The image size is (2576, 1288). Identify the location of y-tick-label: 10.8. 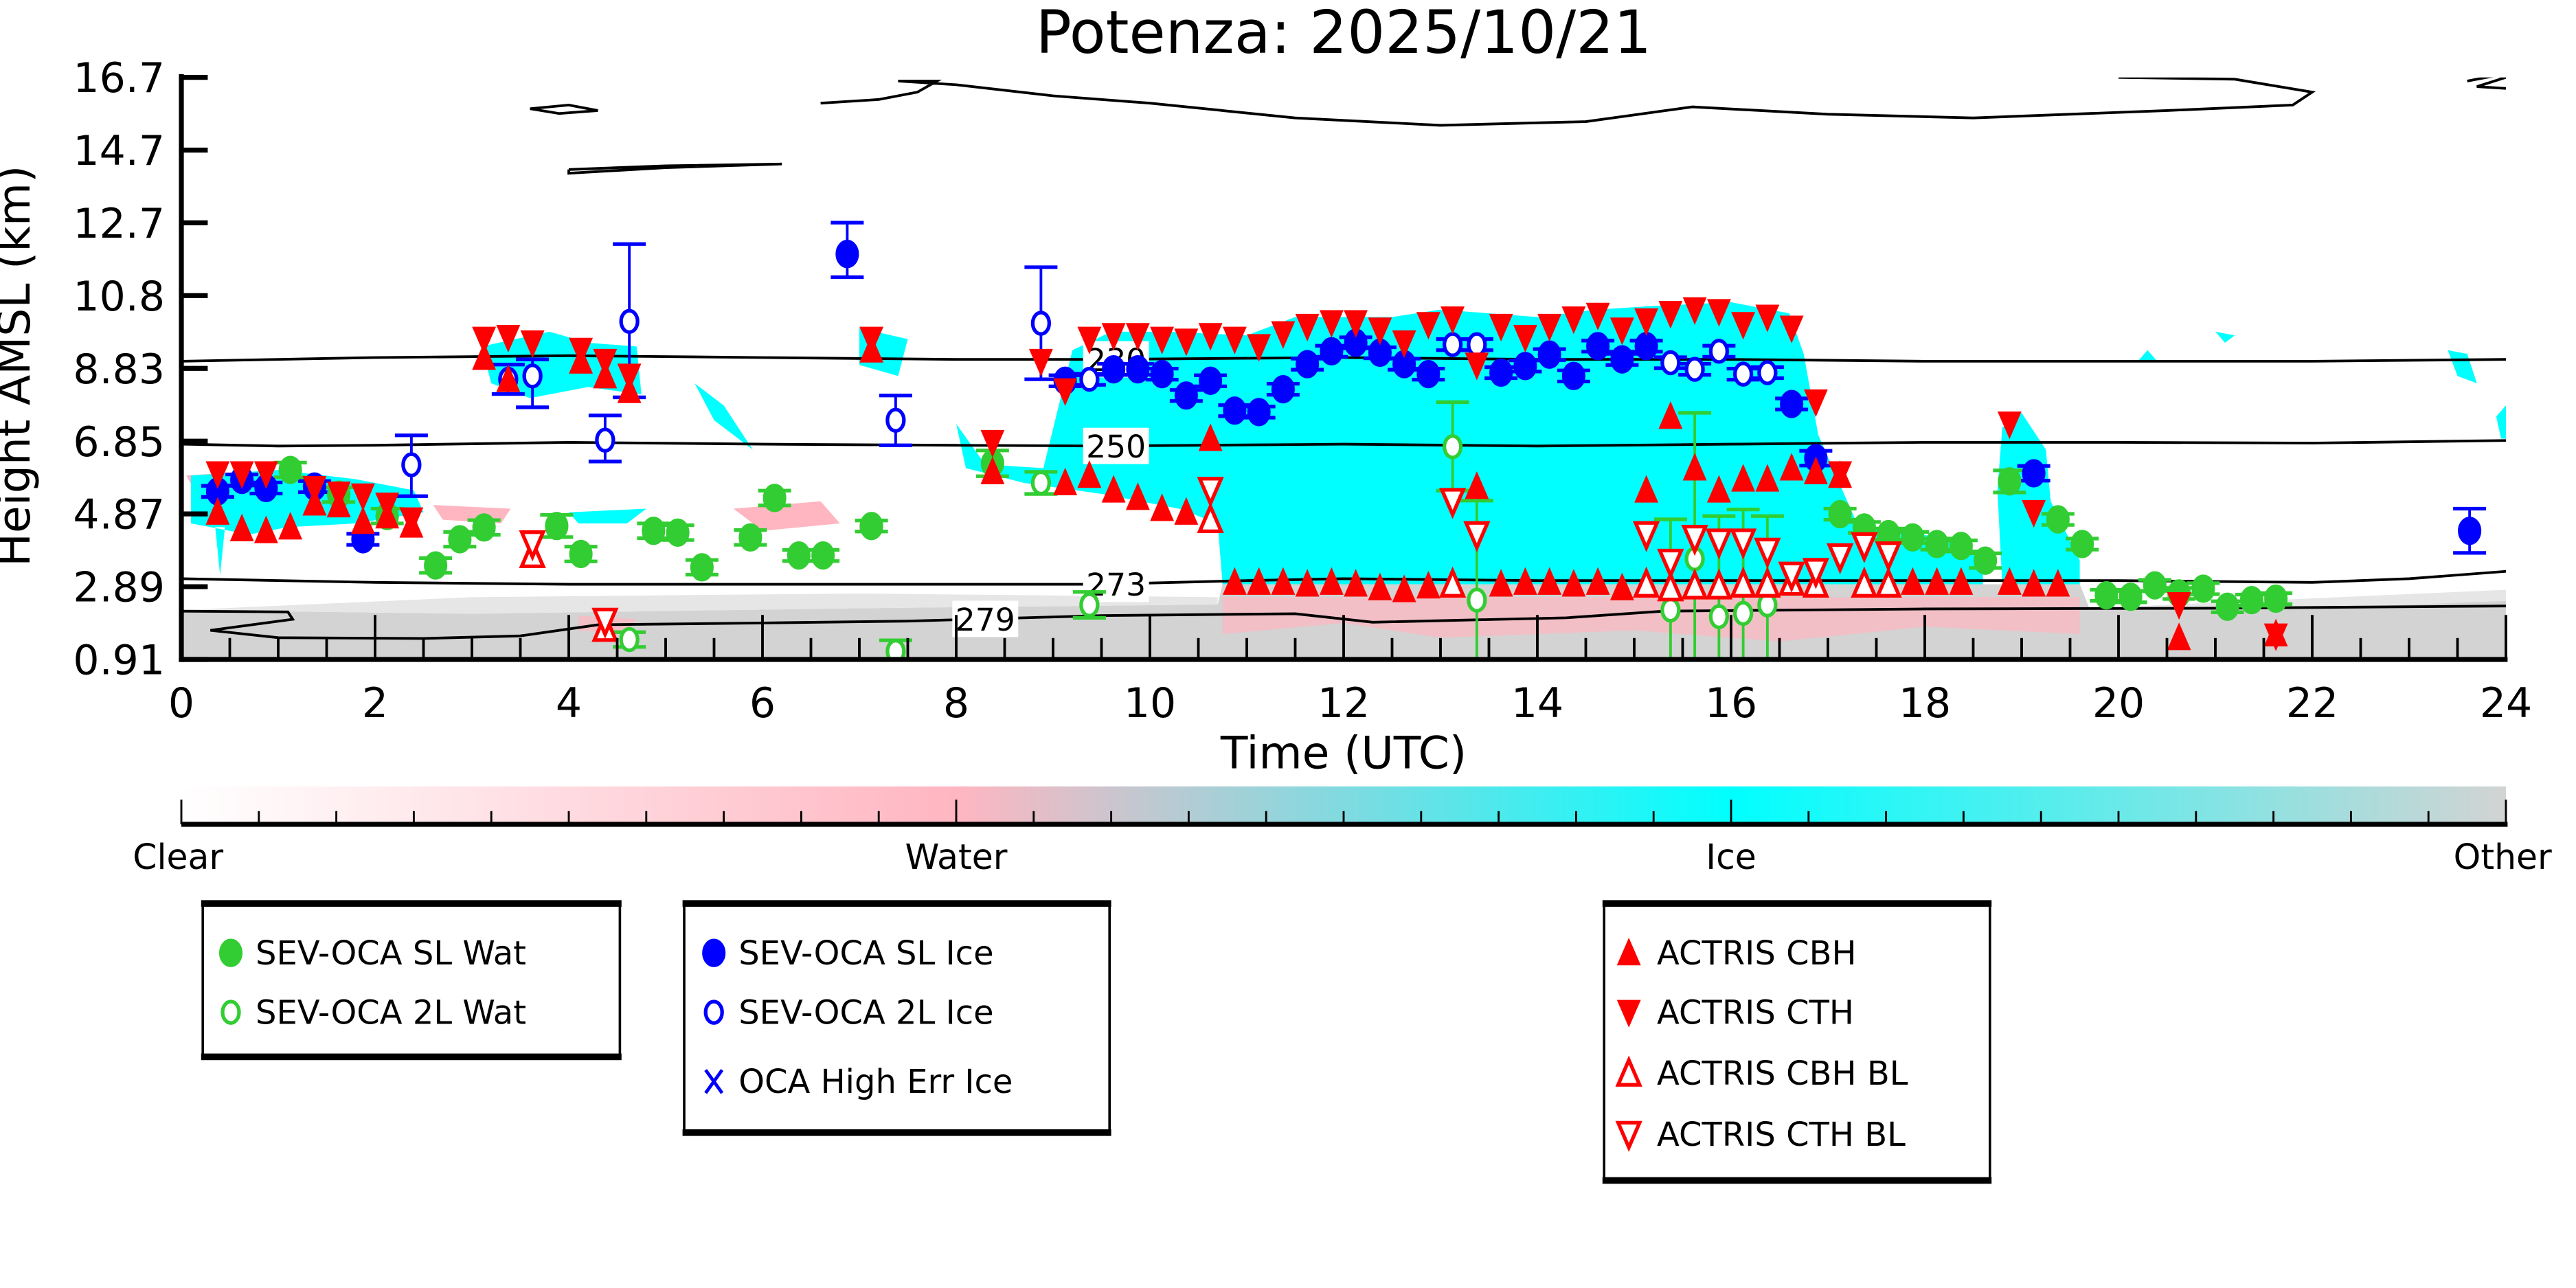
(119, 297).